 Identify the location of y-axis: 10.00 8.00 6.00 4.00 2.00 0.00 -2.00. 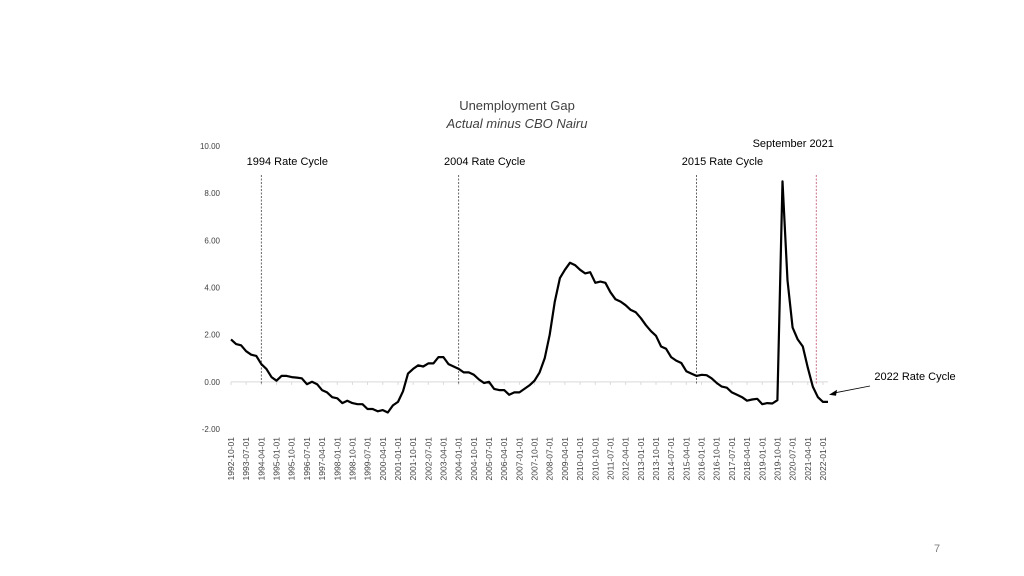
(210, 288).